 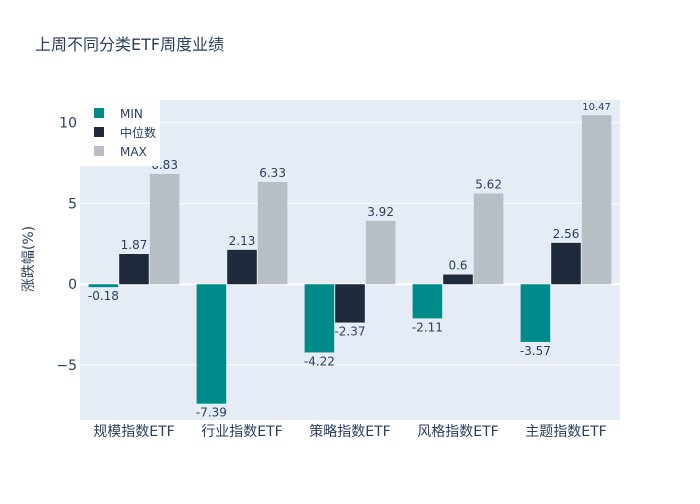 I want to click on y-axis-ticks: −5 0 5 10, so click(x=66, y=245).